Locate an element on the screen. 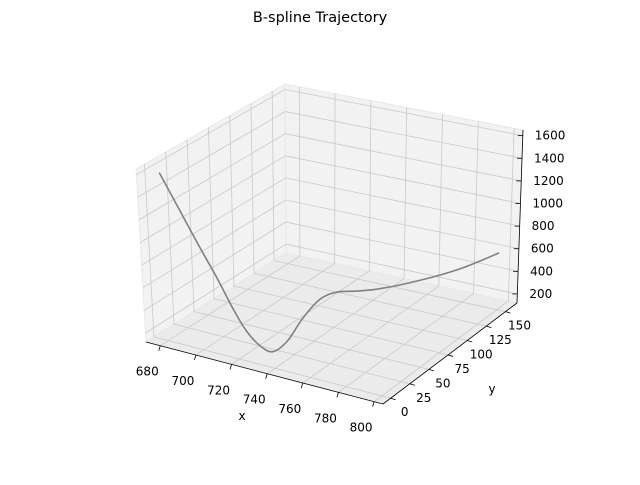 The image size is (640, 485). z-tick-label: 400 is located at coordinates (541, 271).